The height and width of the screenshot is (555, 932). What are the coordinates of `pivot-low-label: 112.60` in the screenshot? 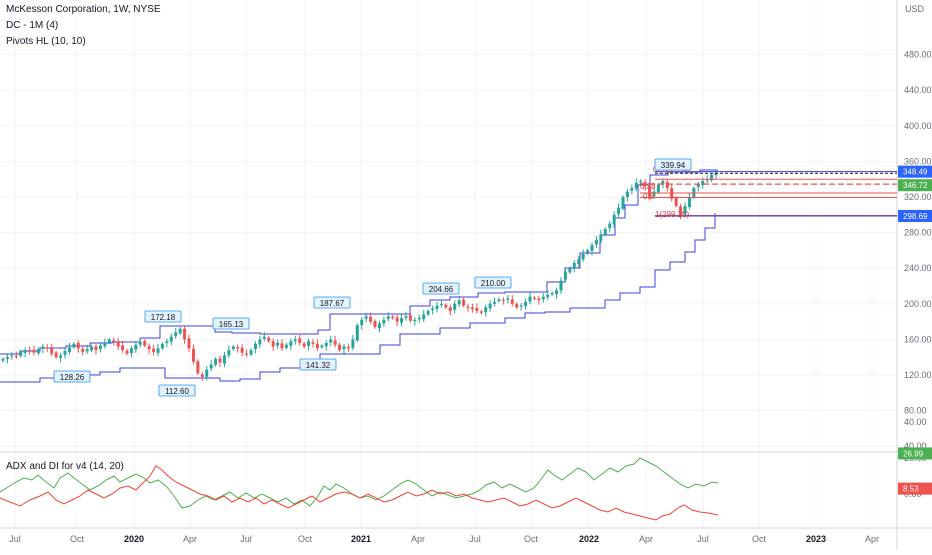 It's located at (177, 391).